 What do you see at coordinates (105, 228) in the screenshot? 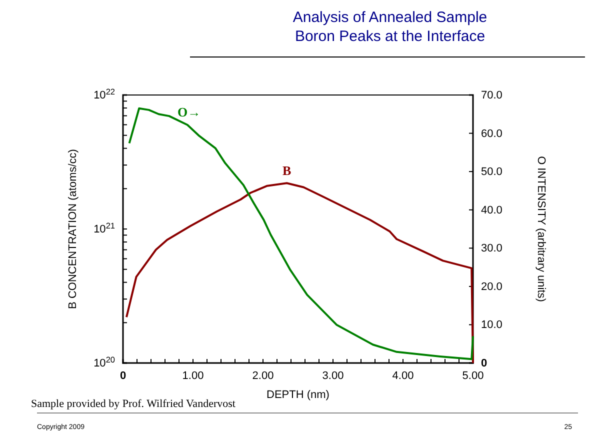
I see `y-tick-label: 10$^{21}$` at bounding box center [105, 228].